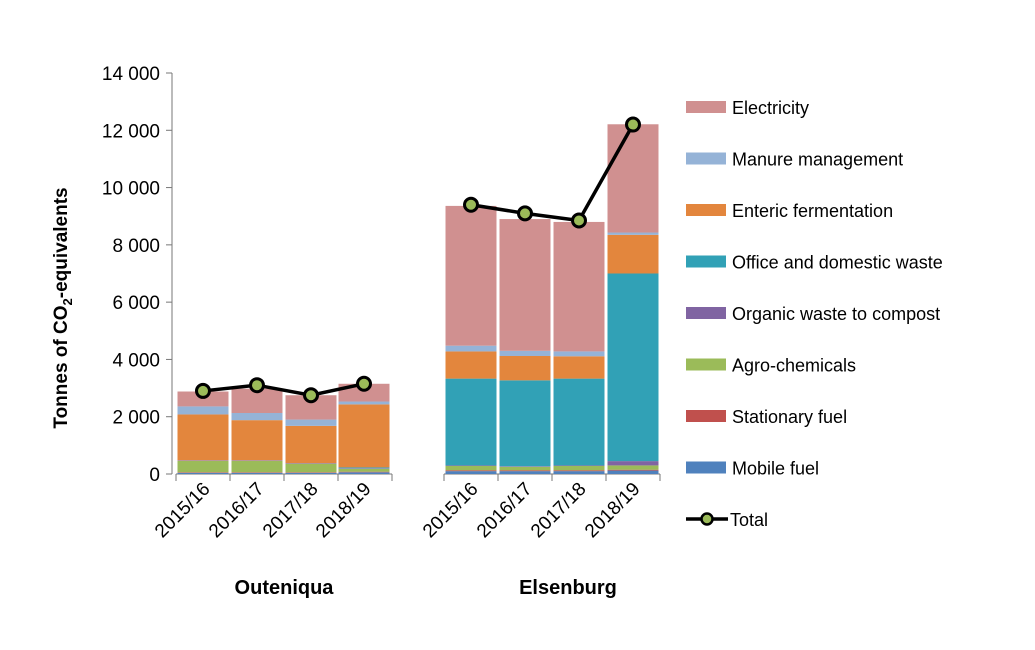  I want to click on y-tick-label: 12 000, so click(131, 131).